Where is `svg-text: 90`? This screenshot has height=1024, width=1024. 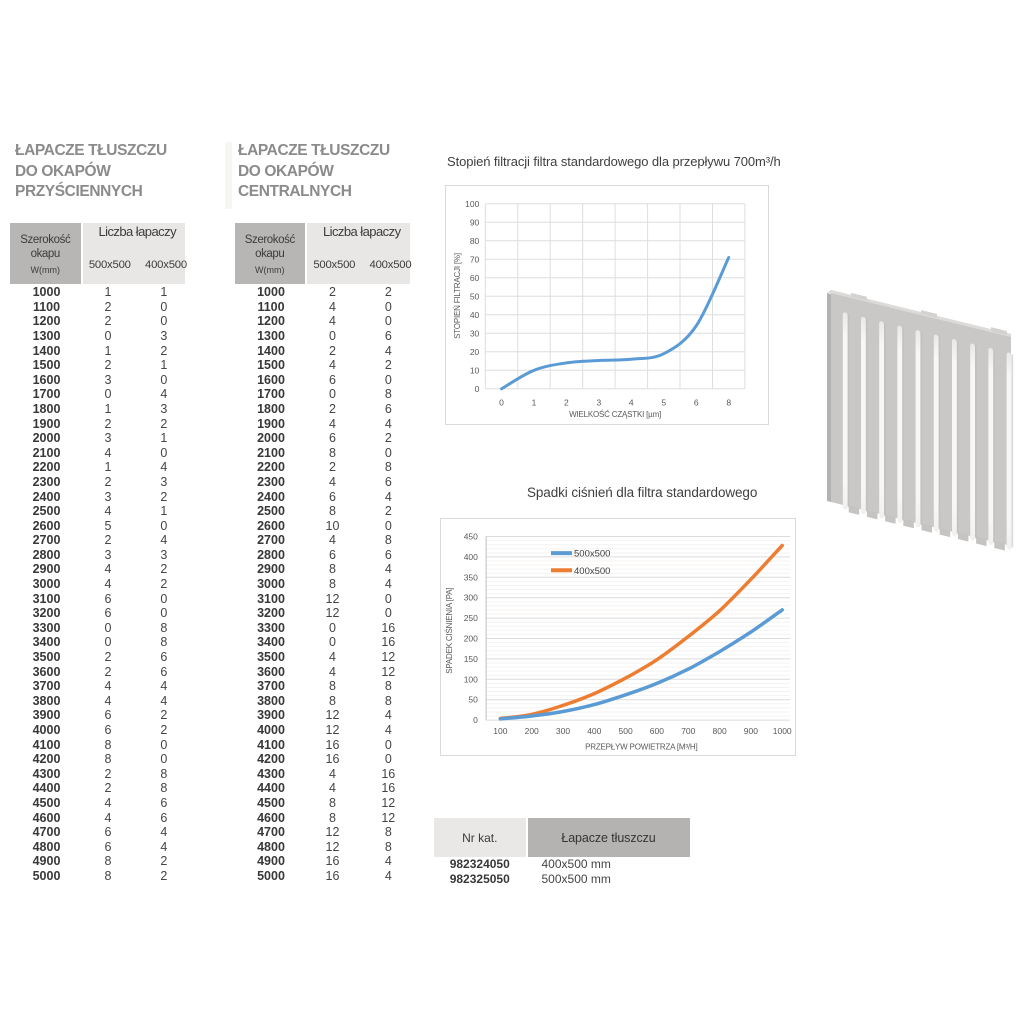 svg-text: 90 is located at coordinates (475, 222).